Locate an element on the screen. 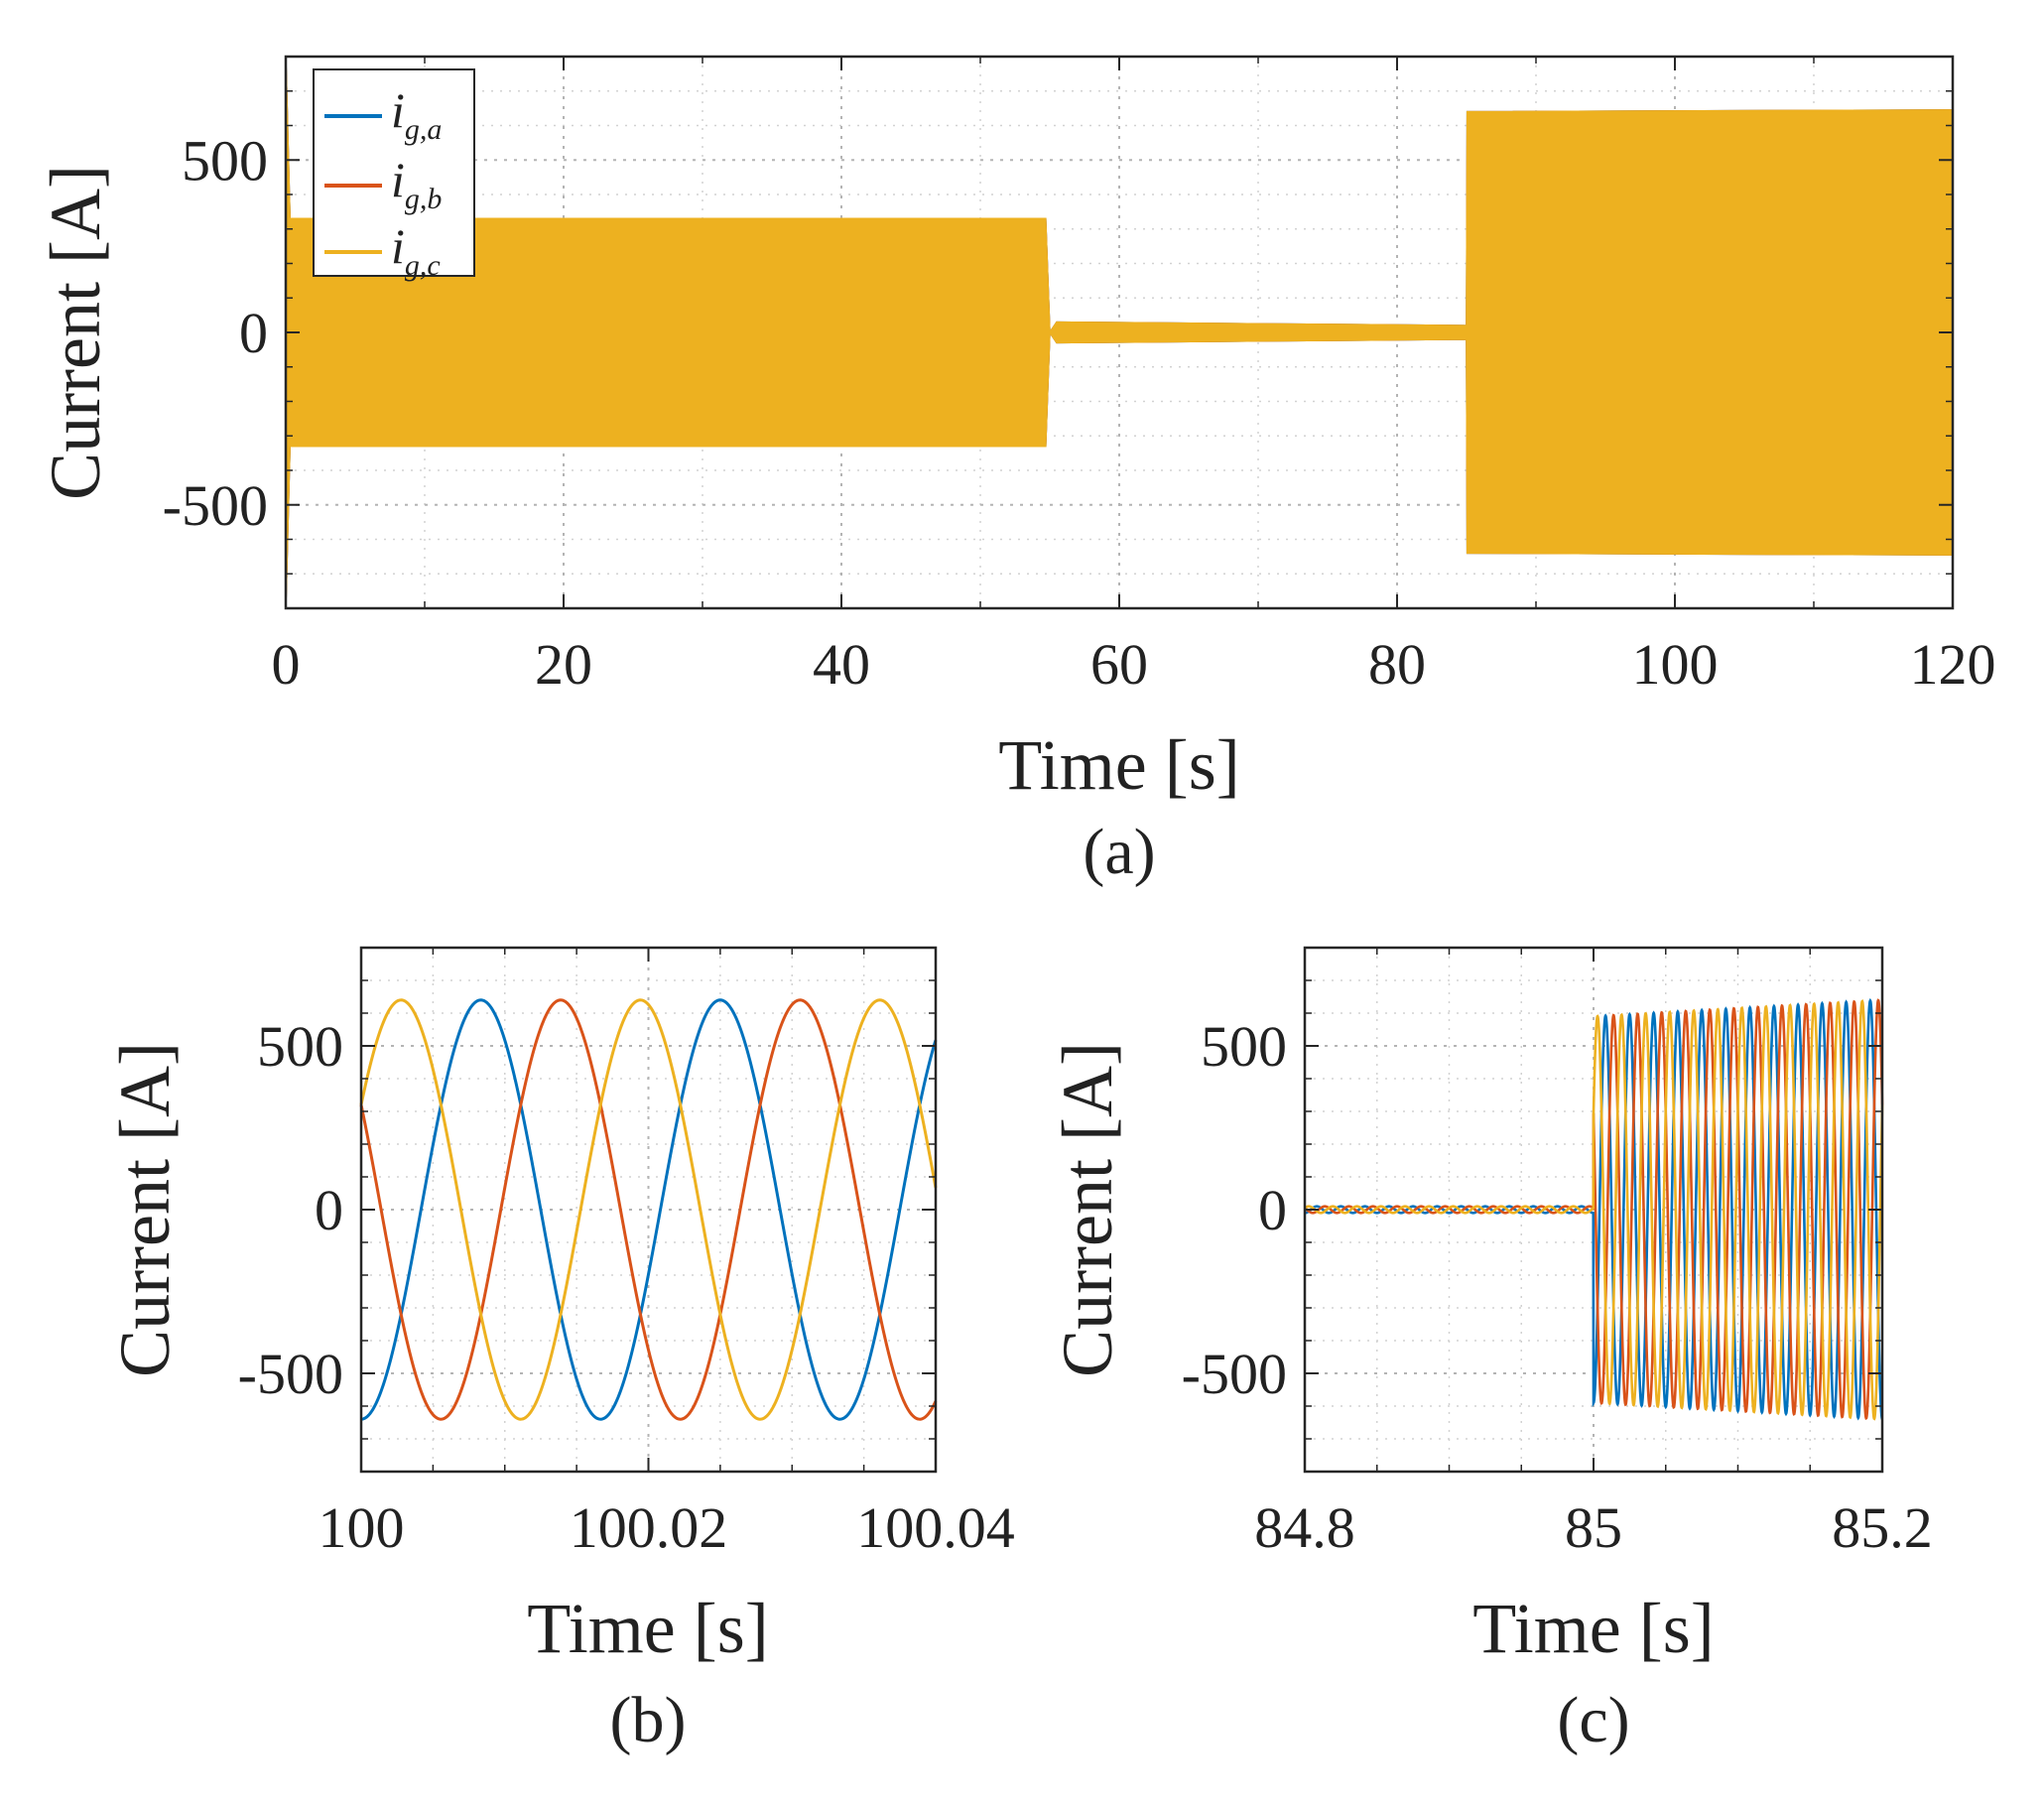 The height and width of the screenshot is (1806, 2044). chart-b-ylabel: Current [A] is located at coordinates (145, 1209).